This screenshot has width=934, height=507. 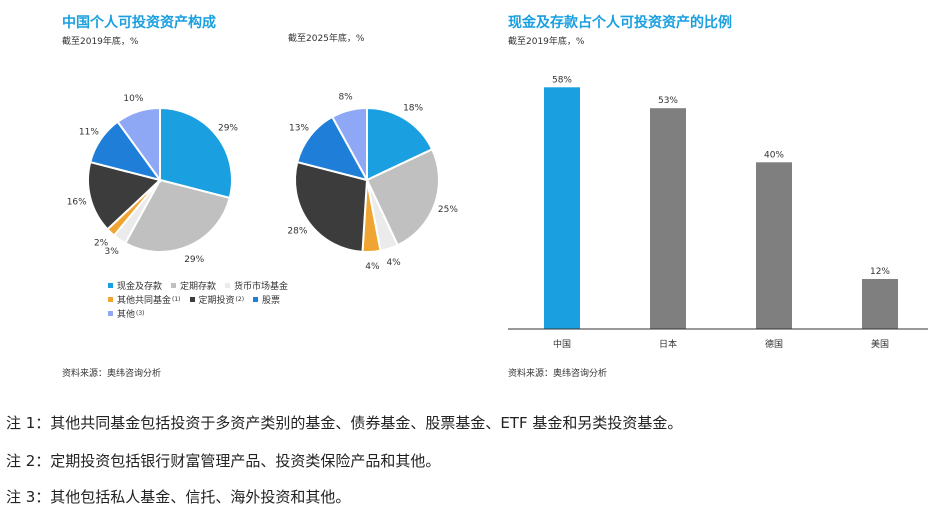 I want to click on legend-item-cash: 现金及存款, so click(x=135, y=285).